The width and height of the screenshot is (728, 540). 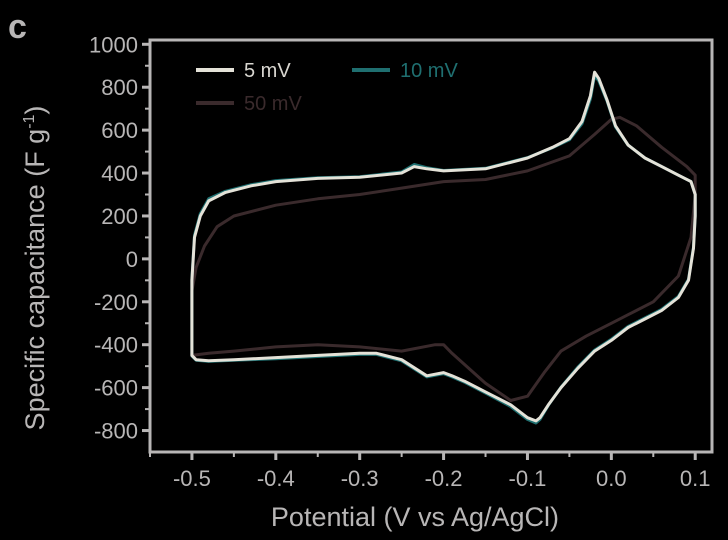 I want to click on y-tick-label: -400, so click(x=116, y=345).